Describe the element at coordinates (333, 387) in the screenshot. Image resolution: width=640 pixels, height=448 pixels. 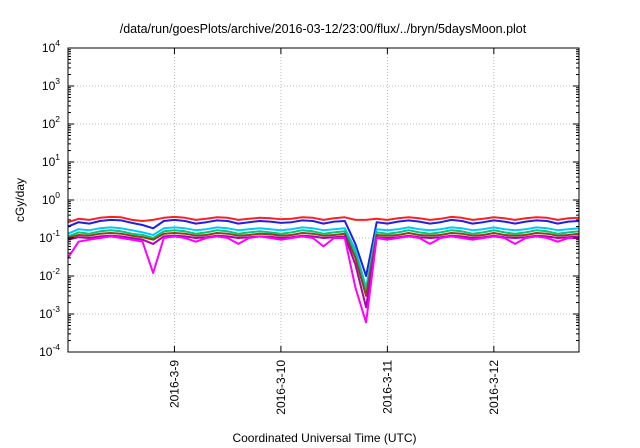
I see `x-tick-labels: 2016-3-9 2016-3-10 2016-3-11 2016-3-12` at that location.